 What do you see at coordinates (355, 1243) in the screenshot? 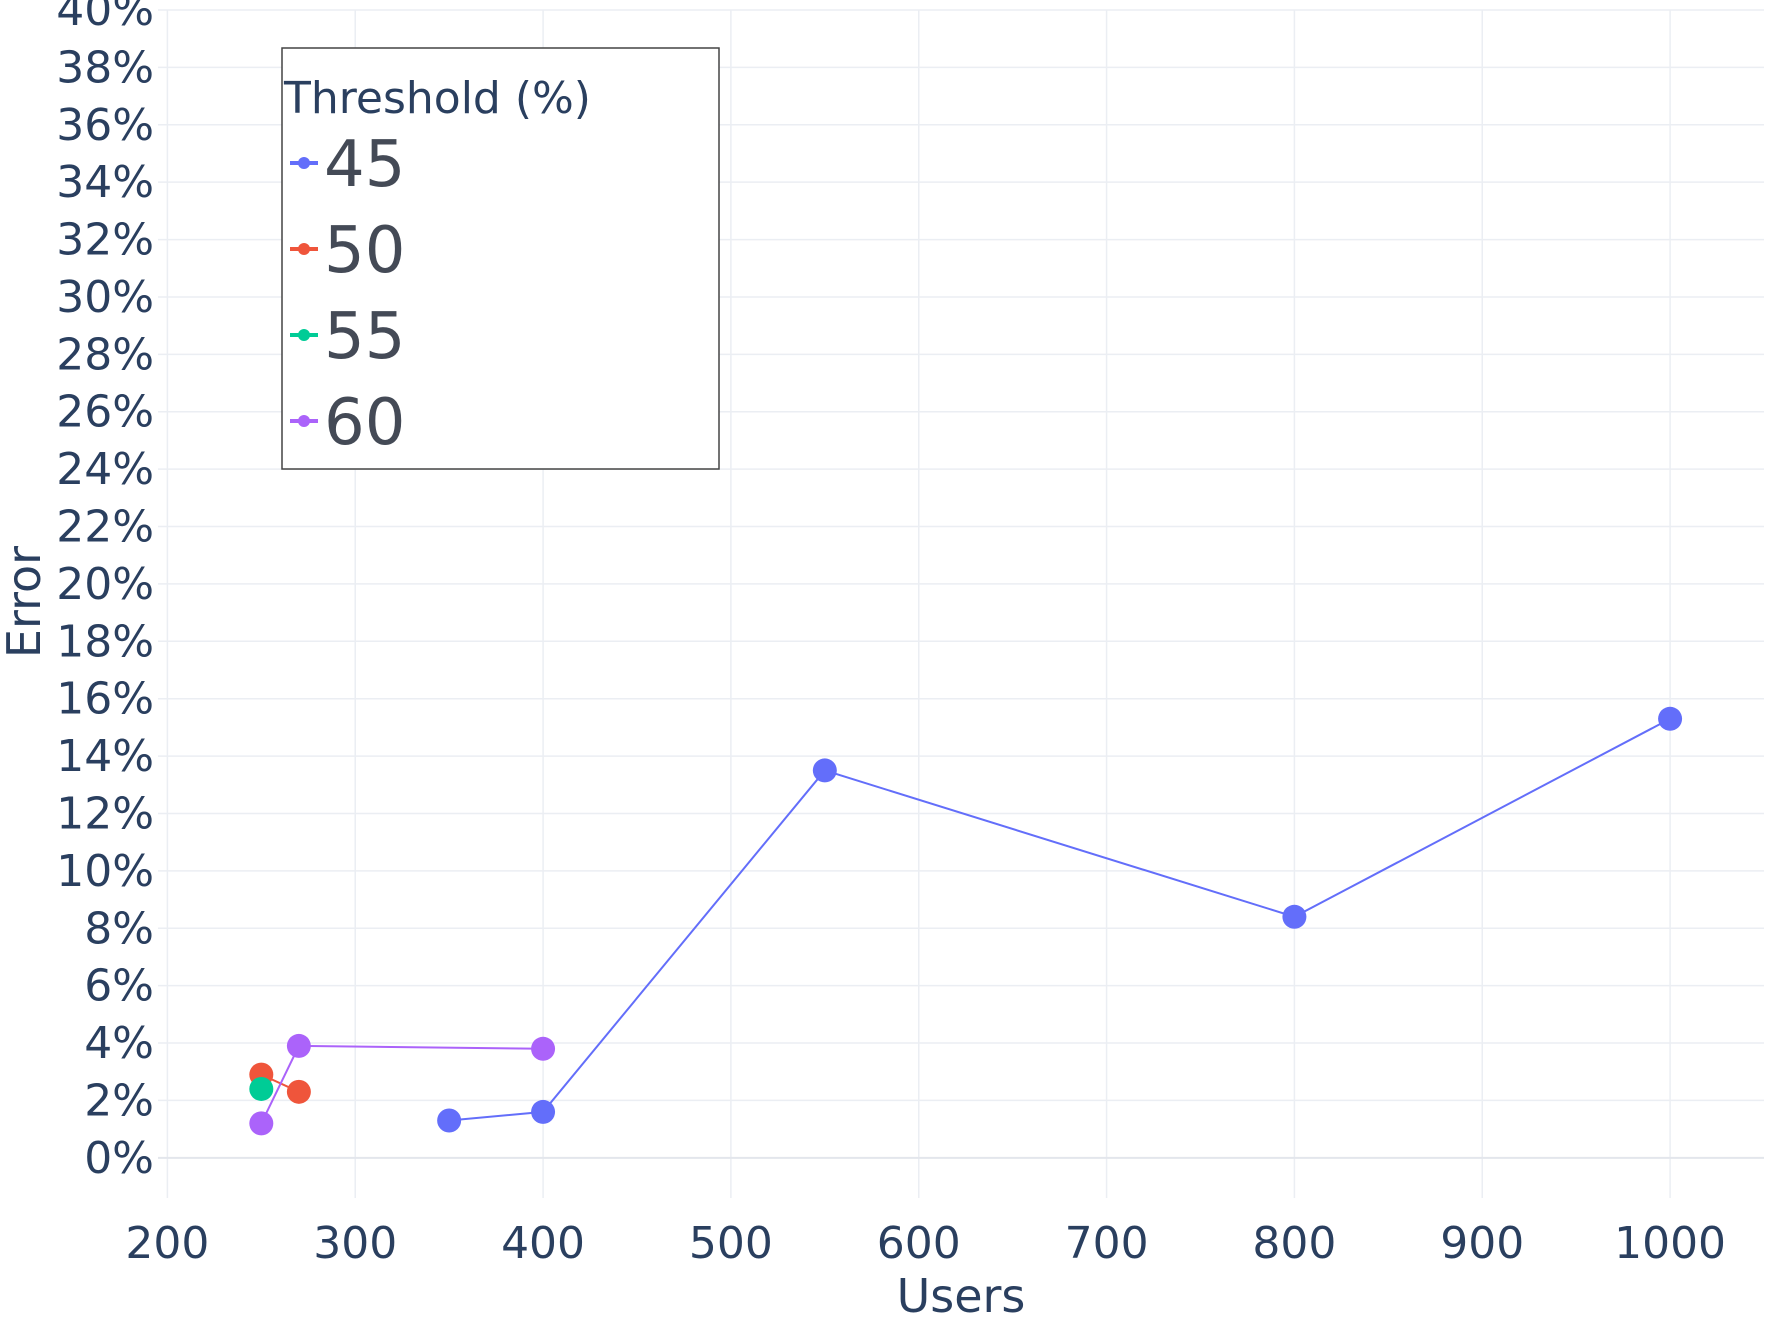
I see `x-tick-label: 300` at bounding box center [355, 1243].